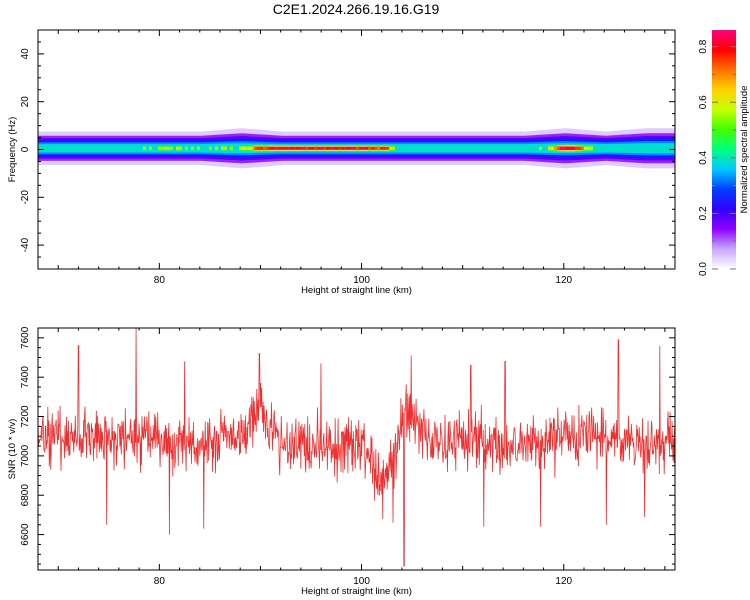 Image resolution: width=750 pixels, height=600 pixels. I want to click on heatmap-x-axis-label: Height of straight line (km), so click(356, 290).